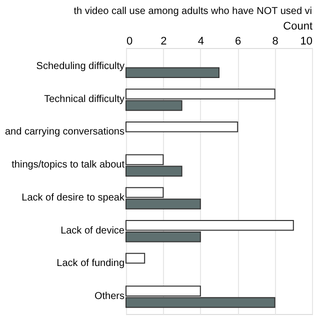 Image resolution: width=320 pixels, height=320 pixels. I want to click on x-tick-label: 10, so click(306, 42).